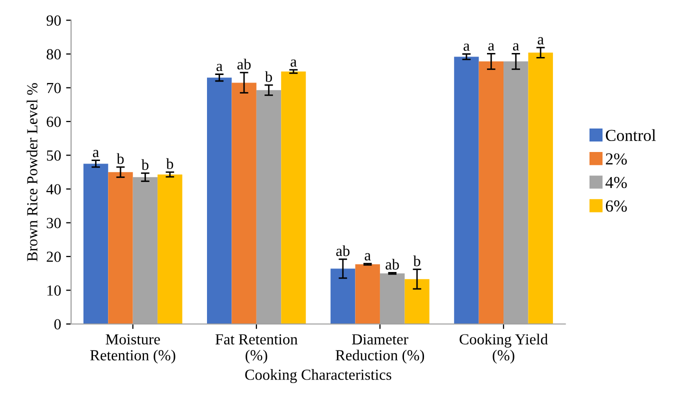 The image size is (677, 405). I want to click on legend-label: 2%, so click(616, 159).